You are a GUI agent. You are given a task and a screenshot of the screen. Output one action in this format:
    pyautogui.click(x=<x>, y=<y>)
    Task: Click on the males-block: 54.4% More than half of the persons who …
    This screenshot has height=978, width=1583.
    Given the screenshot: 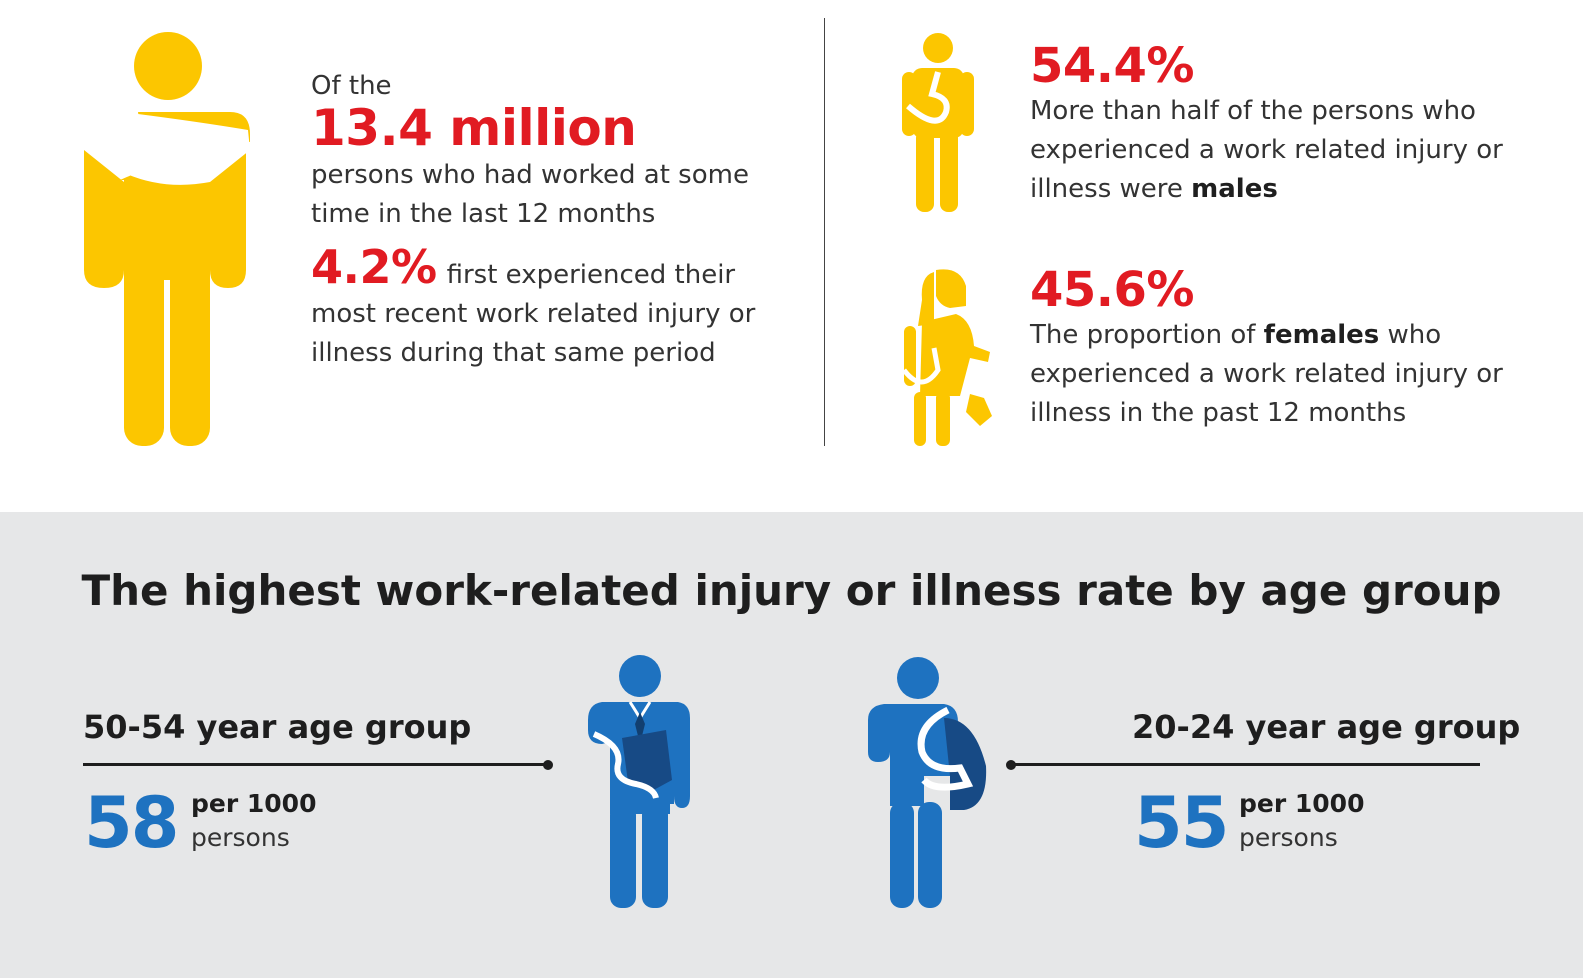 What is the action you would take?
    pyautogui.click(x=1290, y=124)
    